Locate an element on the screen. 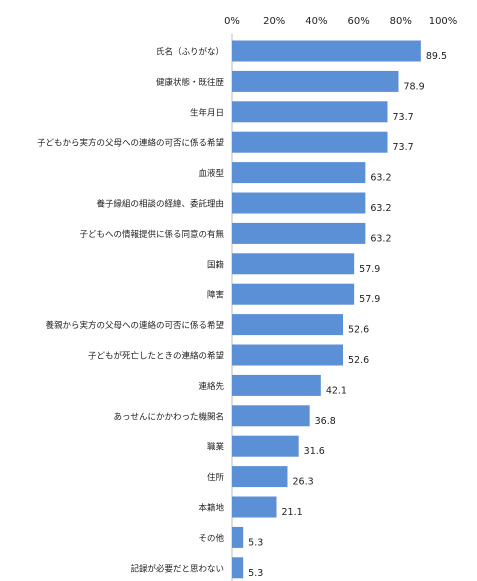 The image size is (477, 581). category-label: 本籍地 is located at coordinates (211, 508).